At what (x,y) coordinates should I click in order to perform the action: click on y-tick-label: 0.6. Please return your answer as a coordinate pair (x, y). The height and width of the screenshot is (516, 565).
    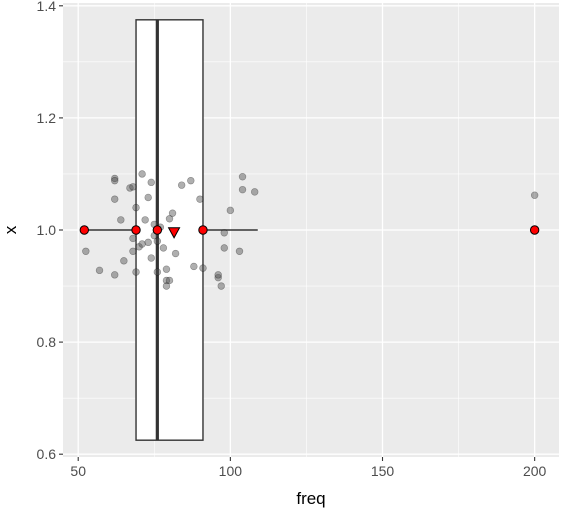
    Looking at the image, I should click on (47, 454).